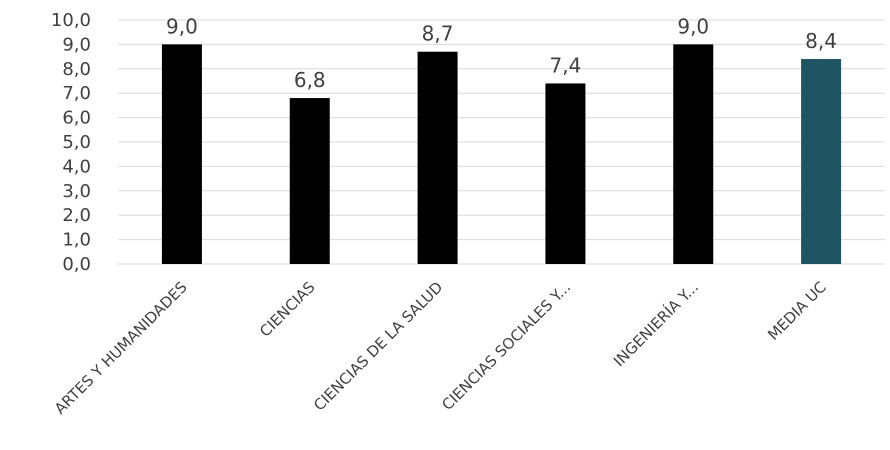 Image resolution: width=890 pixels, height=450 pixels. I want to click on y-tick-label: 7,0, so click(76, 93).